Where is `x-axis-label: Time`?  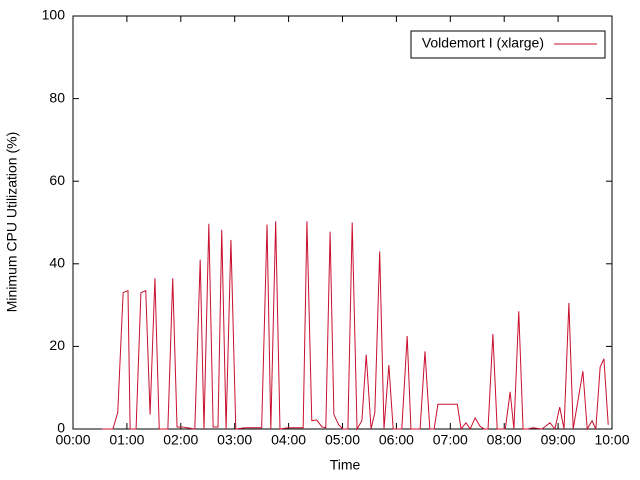
x-axis-label: Time is located at coordinates (345, 465).